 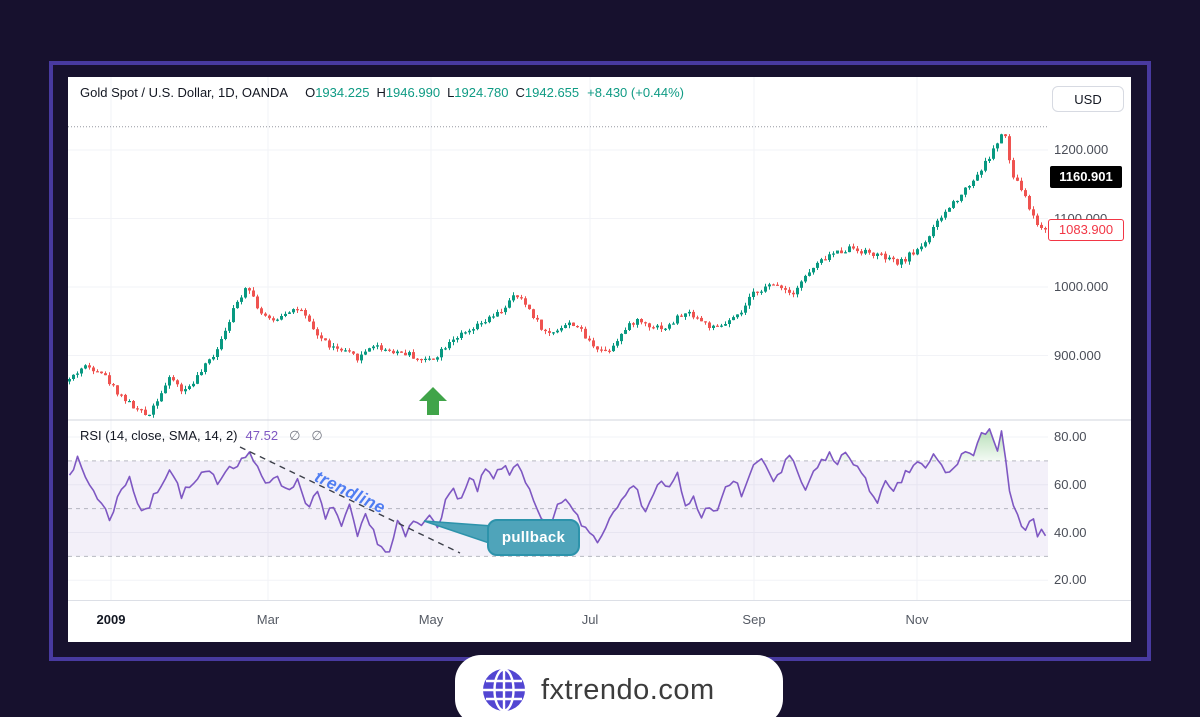 I want to click on time-label-Mar: Mar, so click(x=268, y=619).